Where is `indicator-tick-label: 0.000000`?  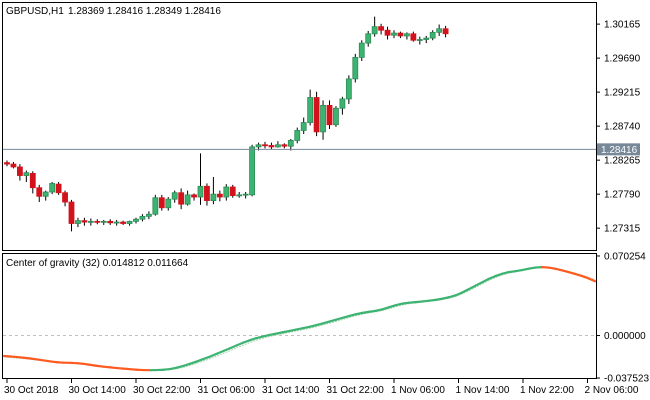 indicator-tick-label: 0.000000 is located at coordinates (625, 336).